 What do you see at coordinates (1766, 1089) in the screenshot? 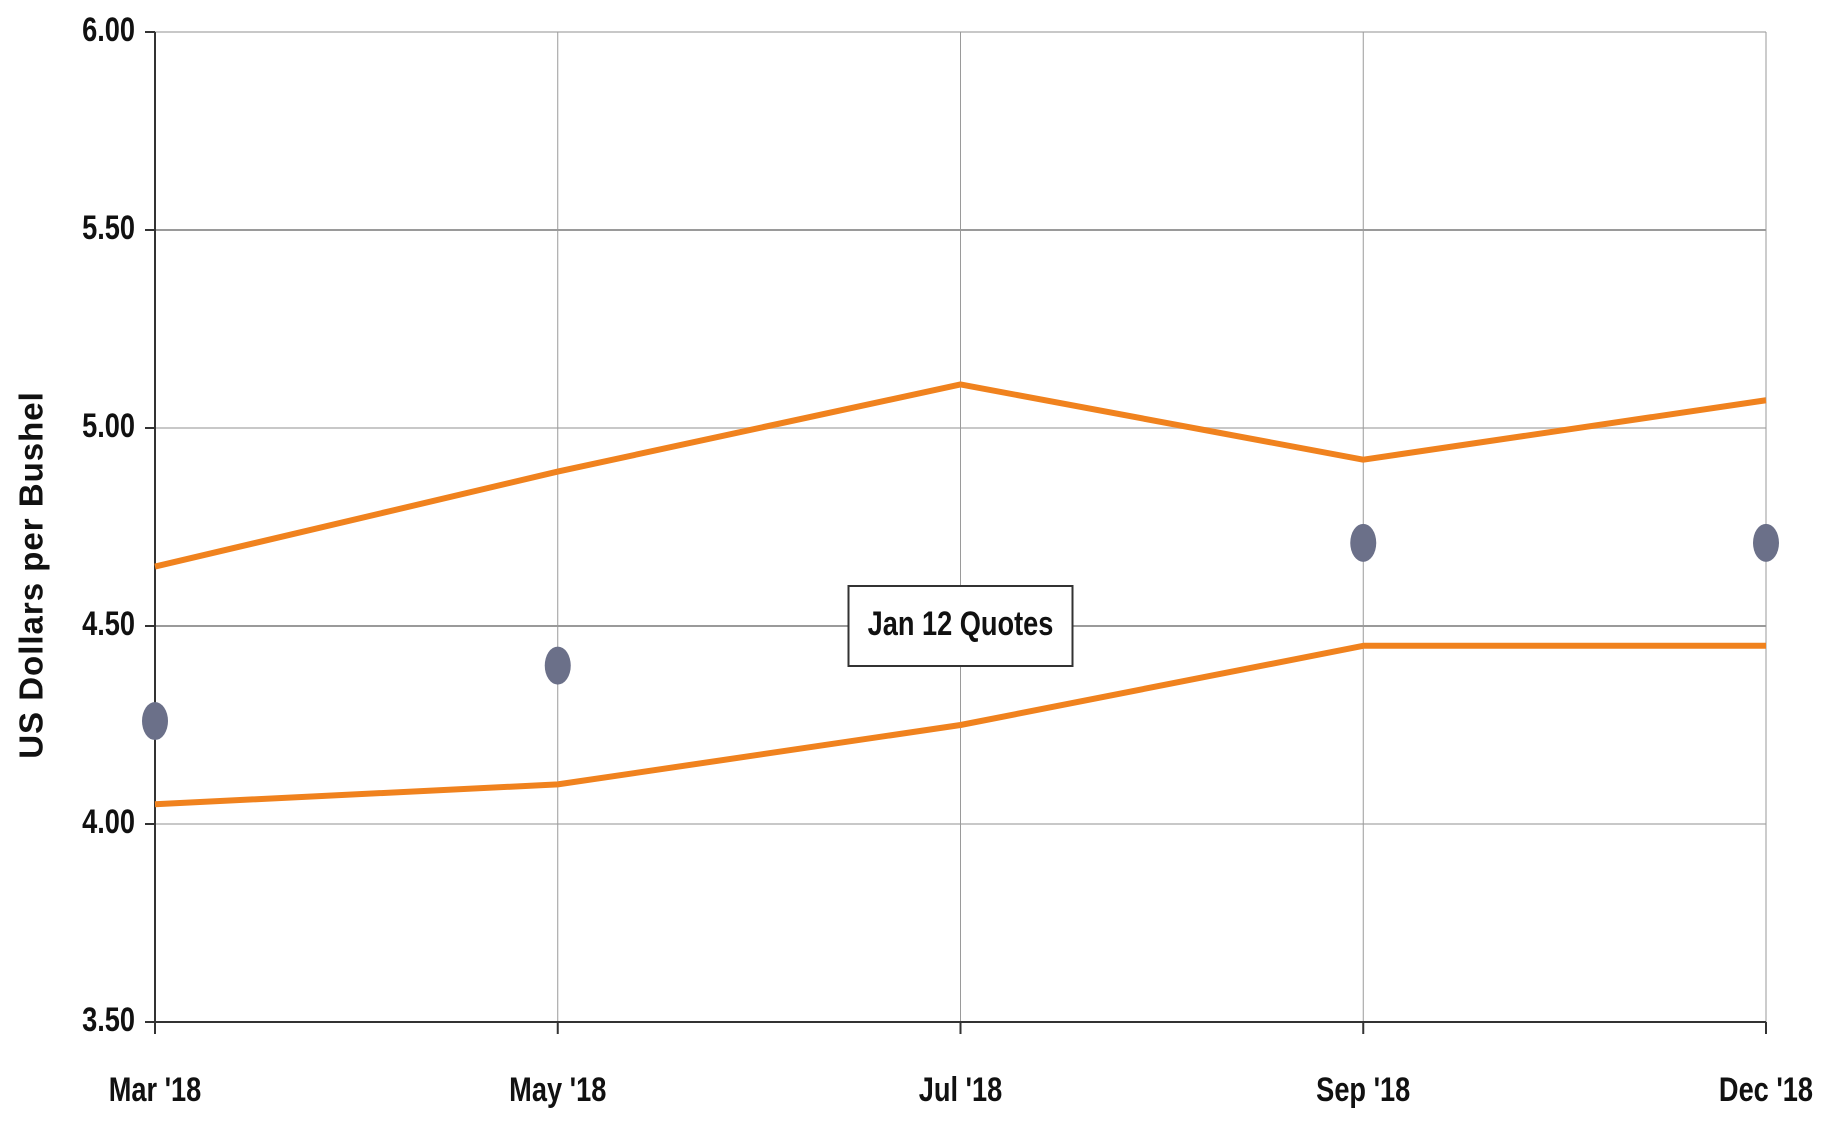
I see `x-tick-label: Dec '18` at bounding box center [1766, 1089].